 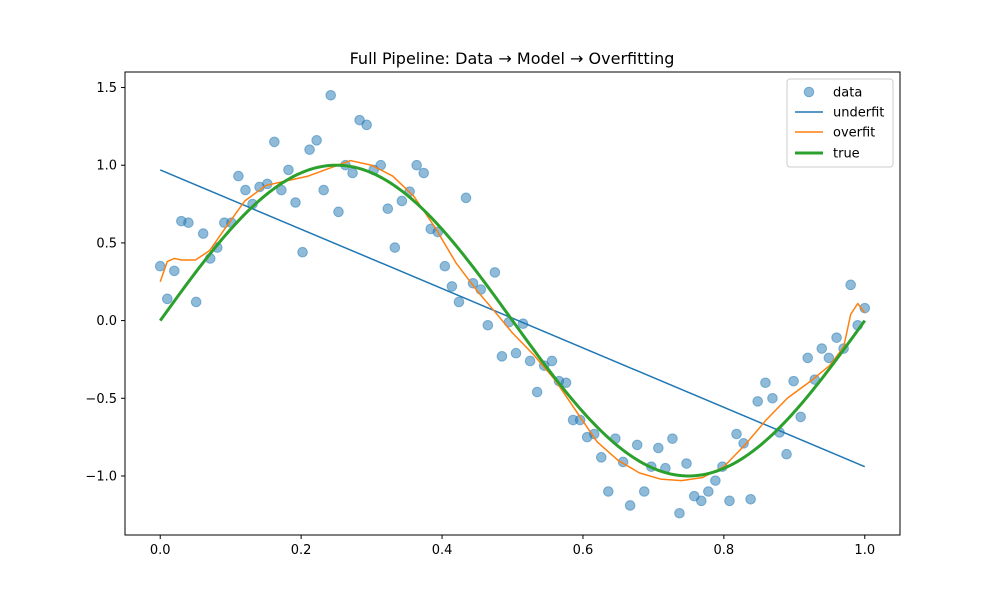 What do you see at coordinates (864, 550) in the screenshot?
I see `x-tick-label: 1.0` at bounding box center [864, 550].